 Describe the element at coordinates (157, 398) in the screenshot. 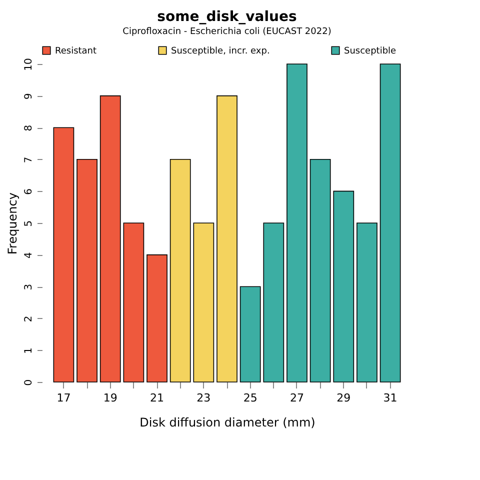

I see `x-tick-label: 21` at that location.